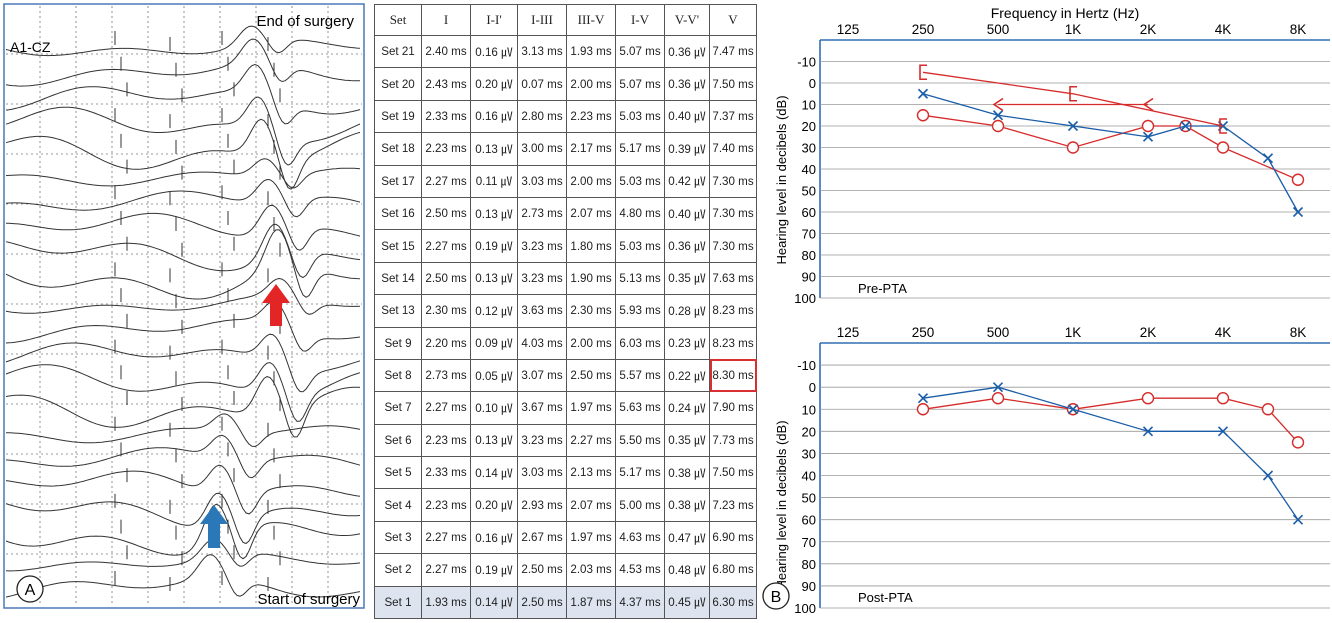  What do you see at coordinates (542, 343) in the screenshot?
I see `latency-cell: 4.03 ms` at bounding box center [542, 343].